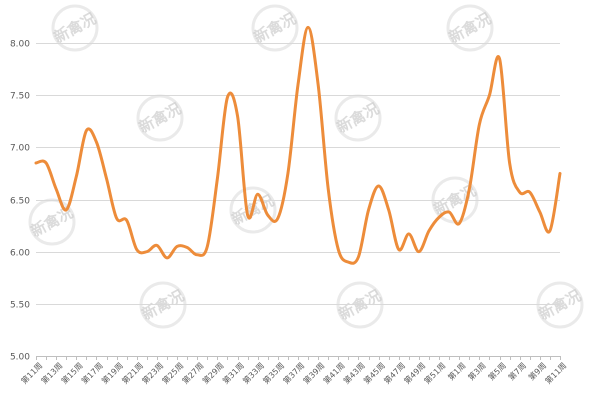 The height and width of the screenshot is (400, 600). I want to click on x-tick-label: 第15周, so click(72, 373).